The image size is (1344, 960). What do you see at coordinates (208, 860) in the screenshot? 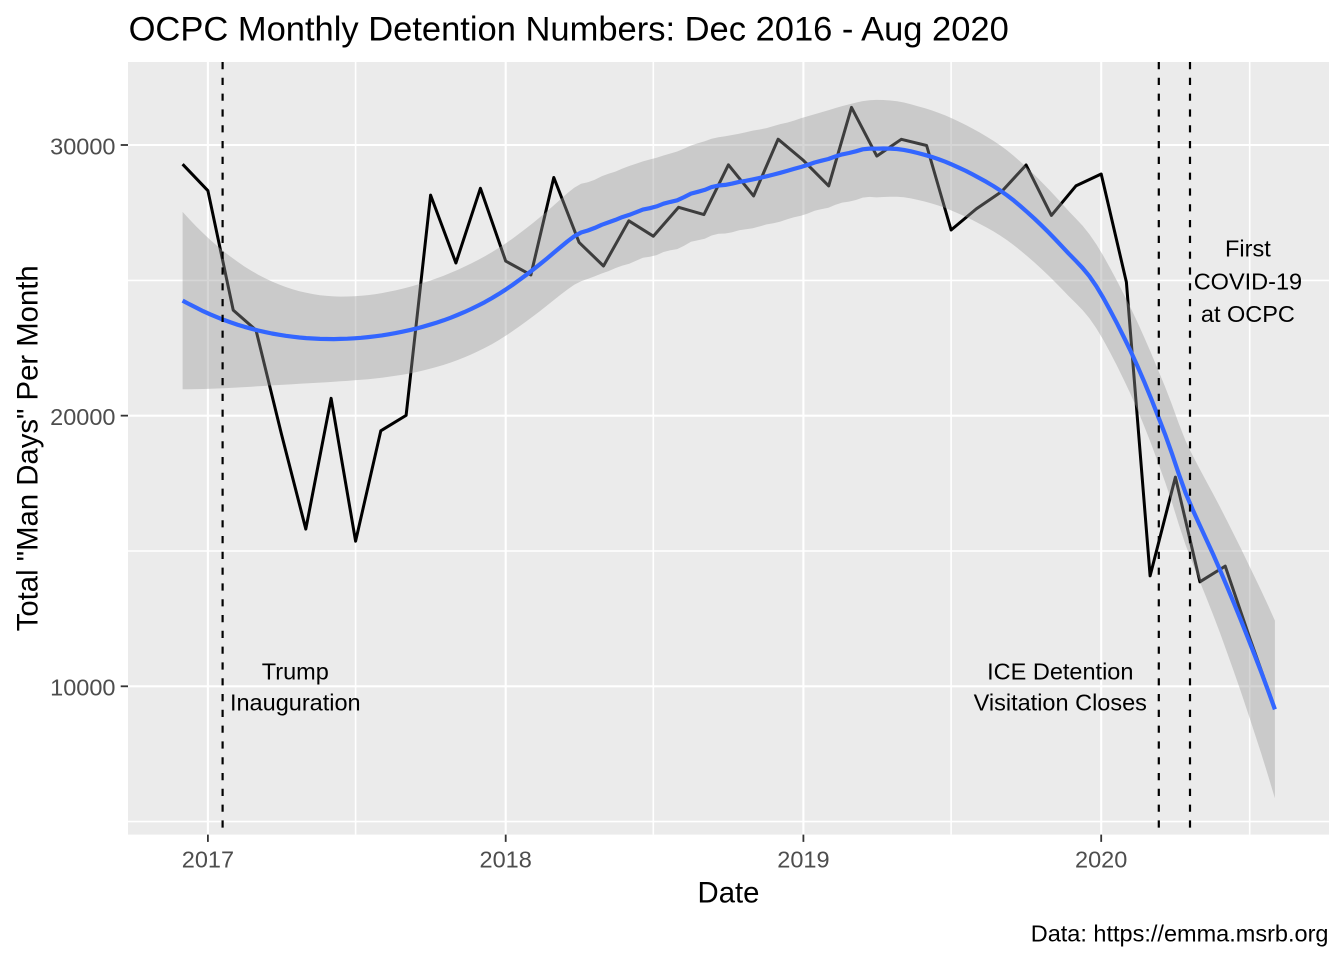
I see `svg-text: 2017` at bounding box center [208, 860].